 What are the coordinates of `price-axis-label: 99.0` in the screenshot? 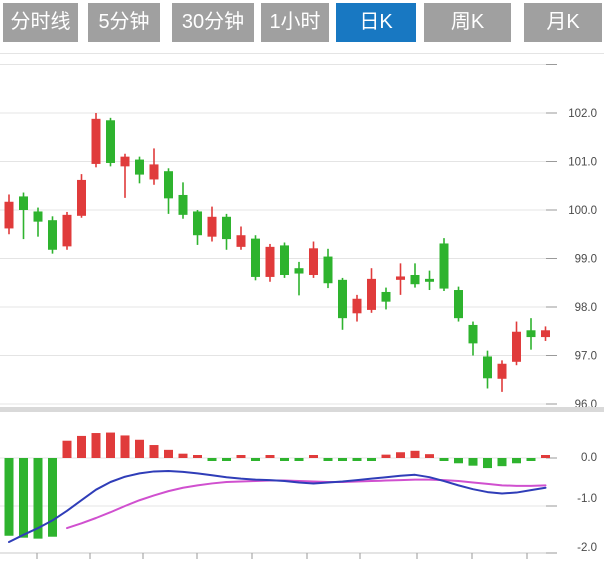 It's located at (586, 260).